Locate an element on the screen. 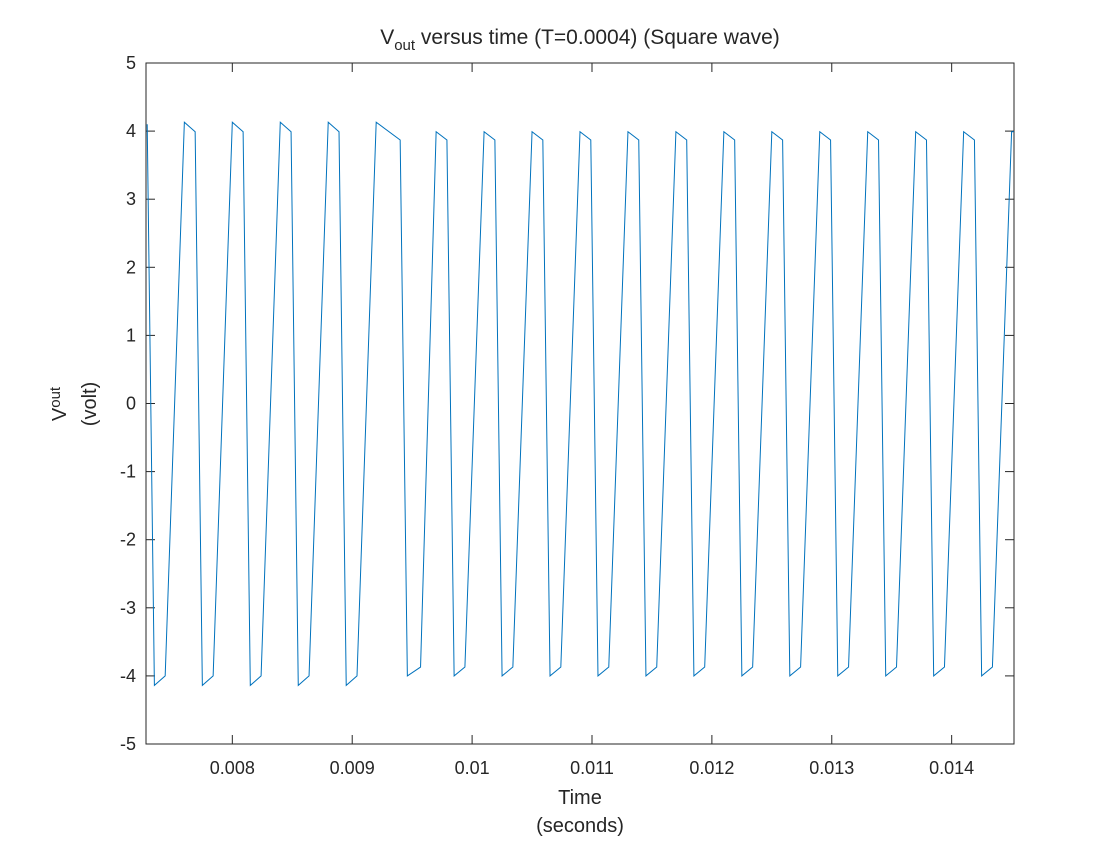  y-tick-label: 3 is located at coordinates (131, 199).